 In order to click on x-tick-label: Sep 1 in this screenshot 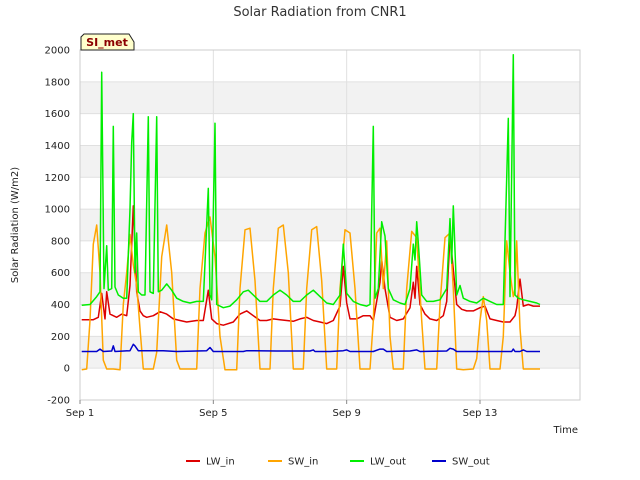, I will do `click(80, 413)`.